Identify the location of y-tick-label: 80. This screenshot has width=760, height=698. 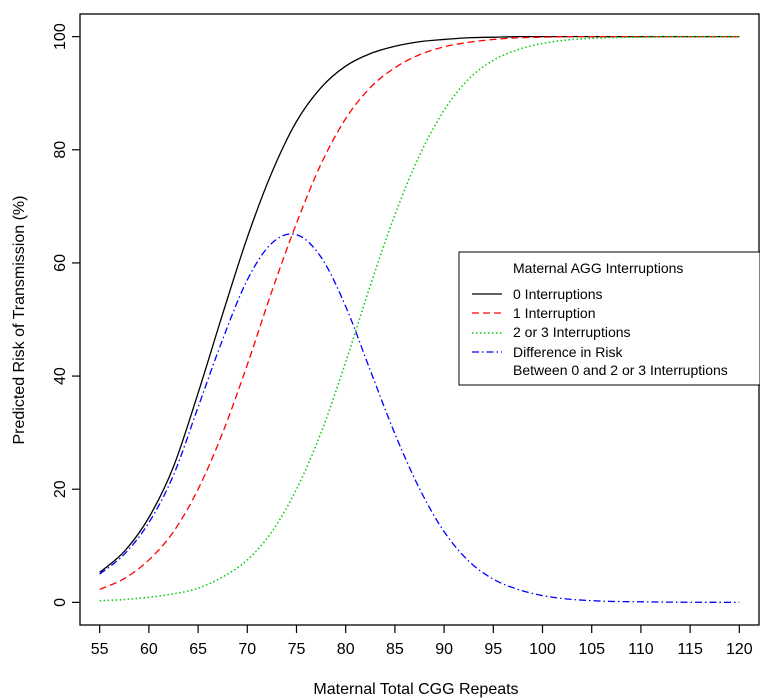
(60, 150).